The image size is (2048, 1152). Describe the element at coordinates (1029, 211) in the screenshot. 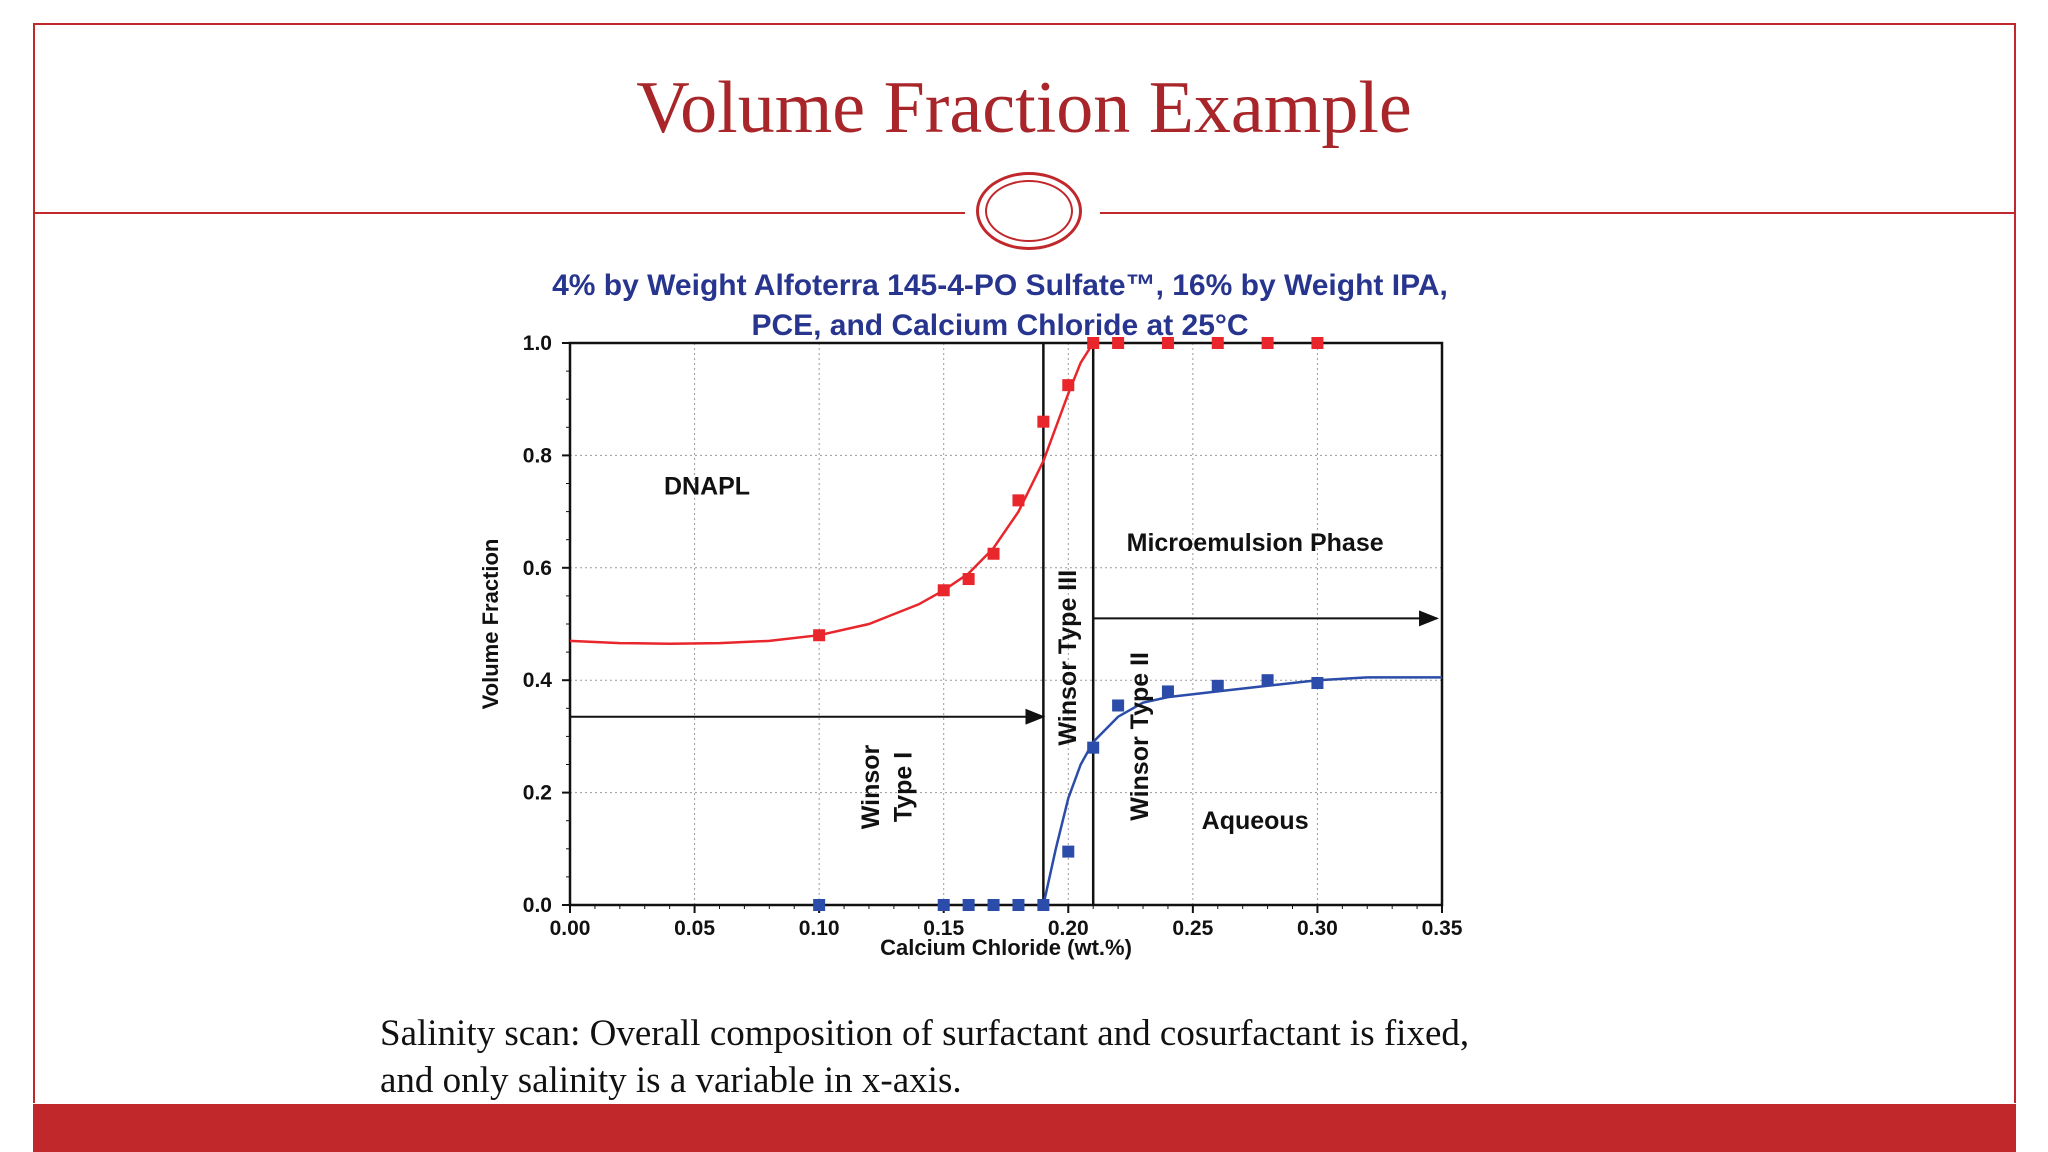

I see `medallion-ornament-inner` at that location.